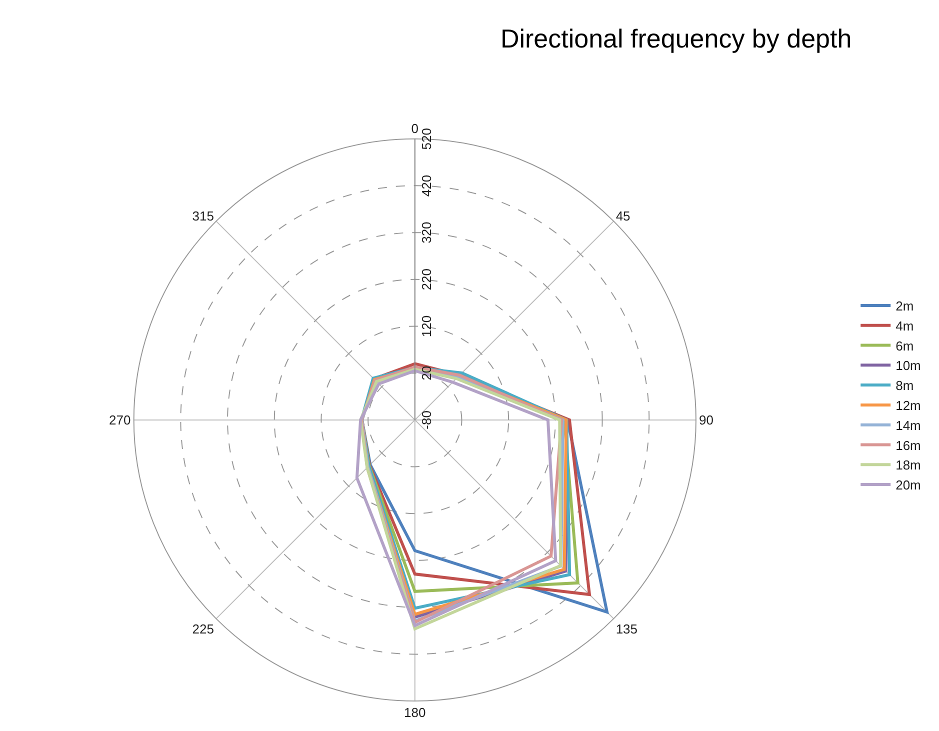  What do you see at coordinates (905, 386) in the screenshot?
I see `legend-label: 8m` at bounding box center [905, 386].